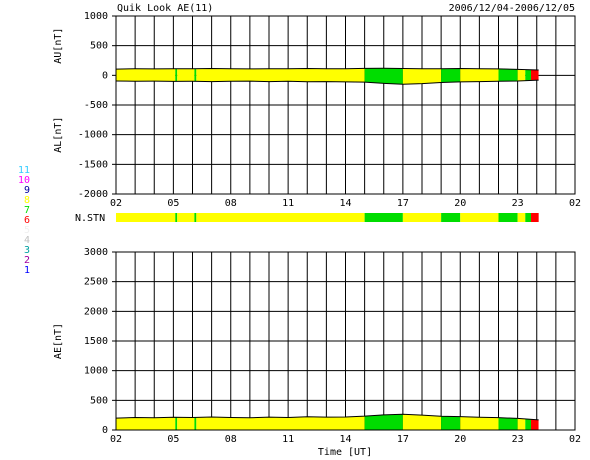  I want to click on y-tick-label: -1500, so click(93, 164).